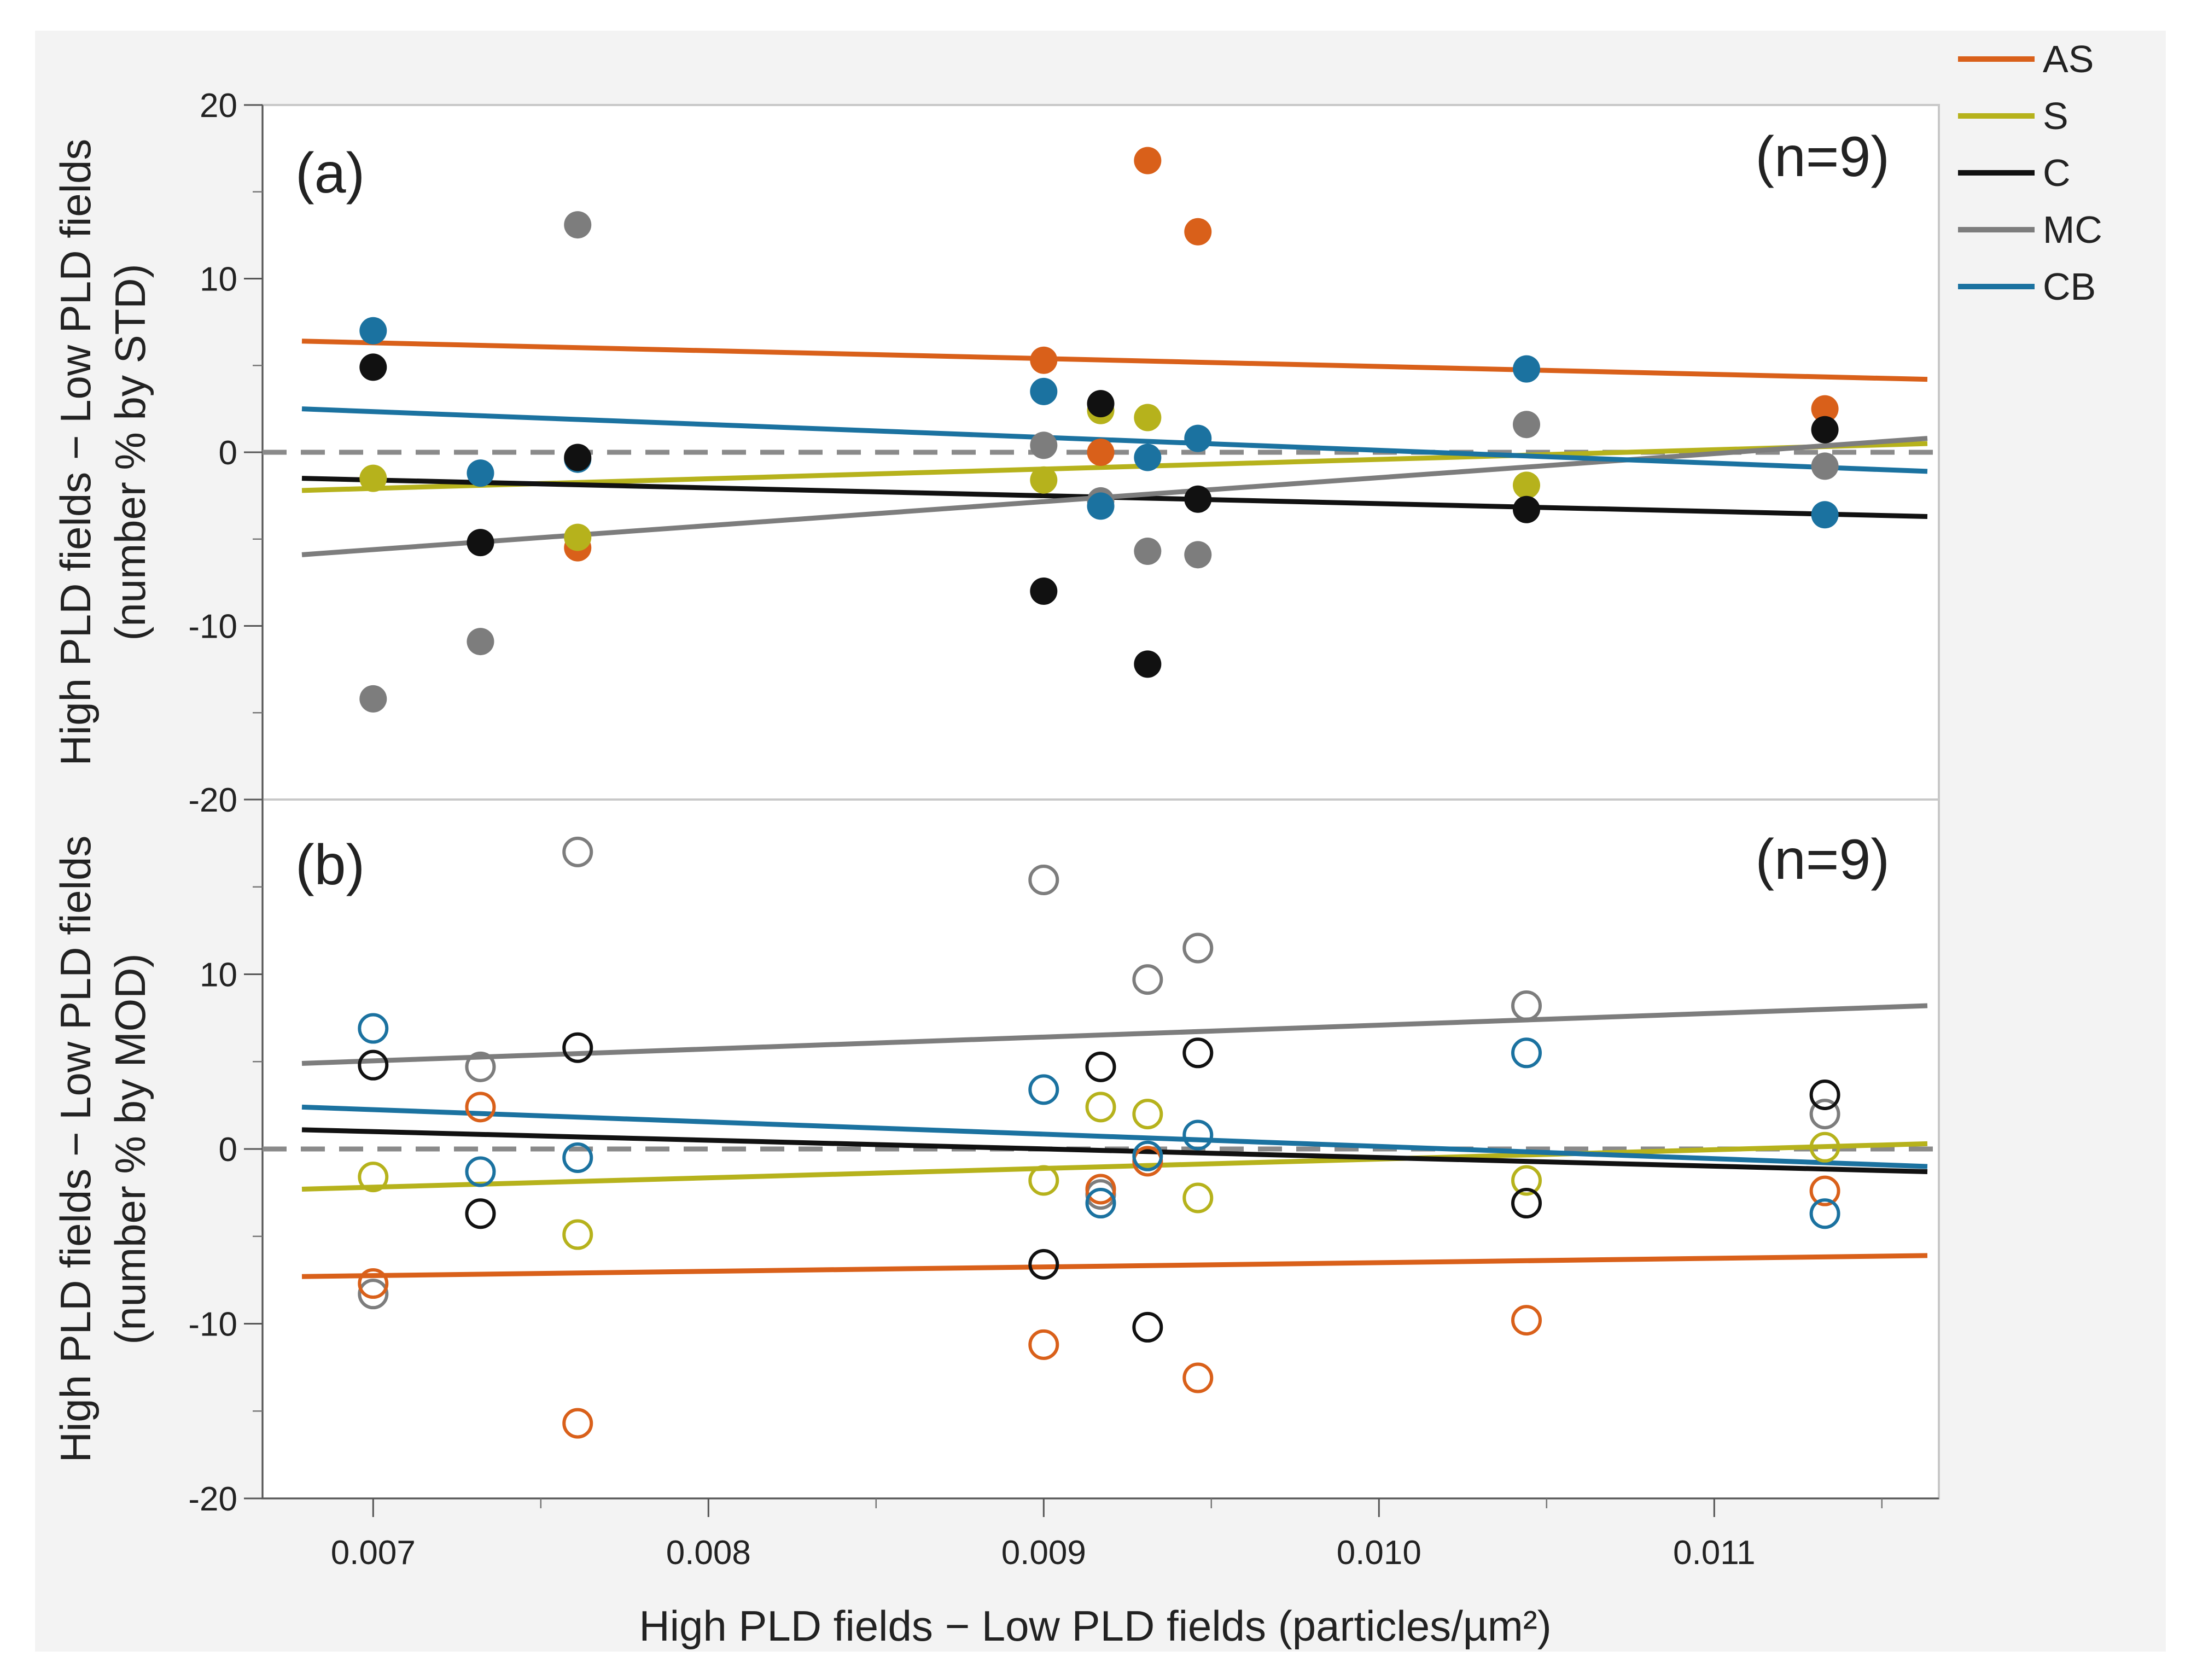  I want to click on panel-b-fit-line-cb, so click(1114, 1136).